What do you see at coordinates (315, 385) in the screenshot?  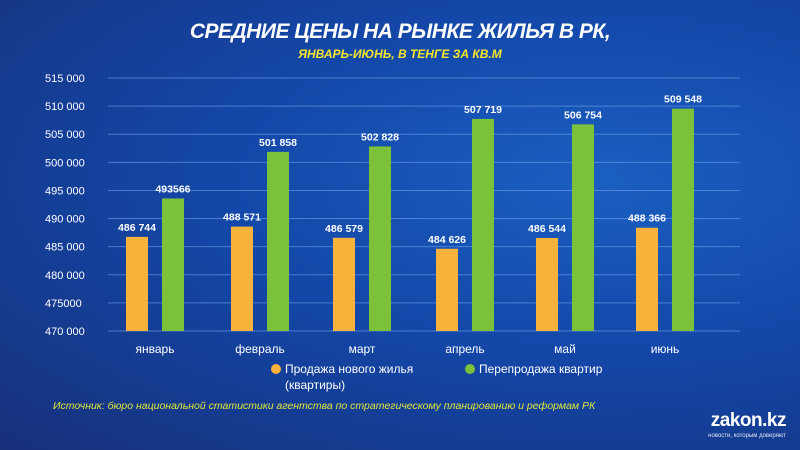 I see `legend-label: (квартиры)` at bounding box center [315, 385].